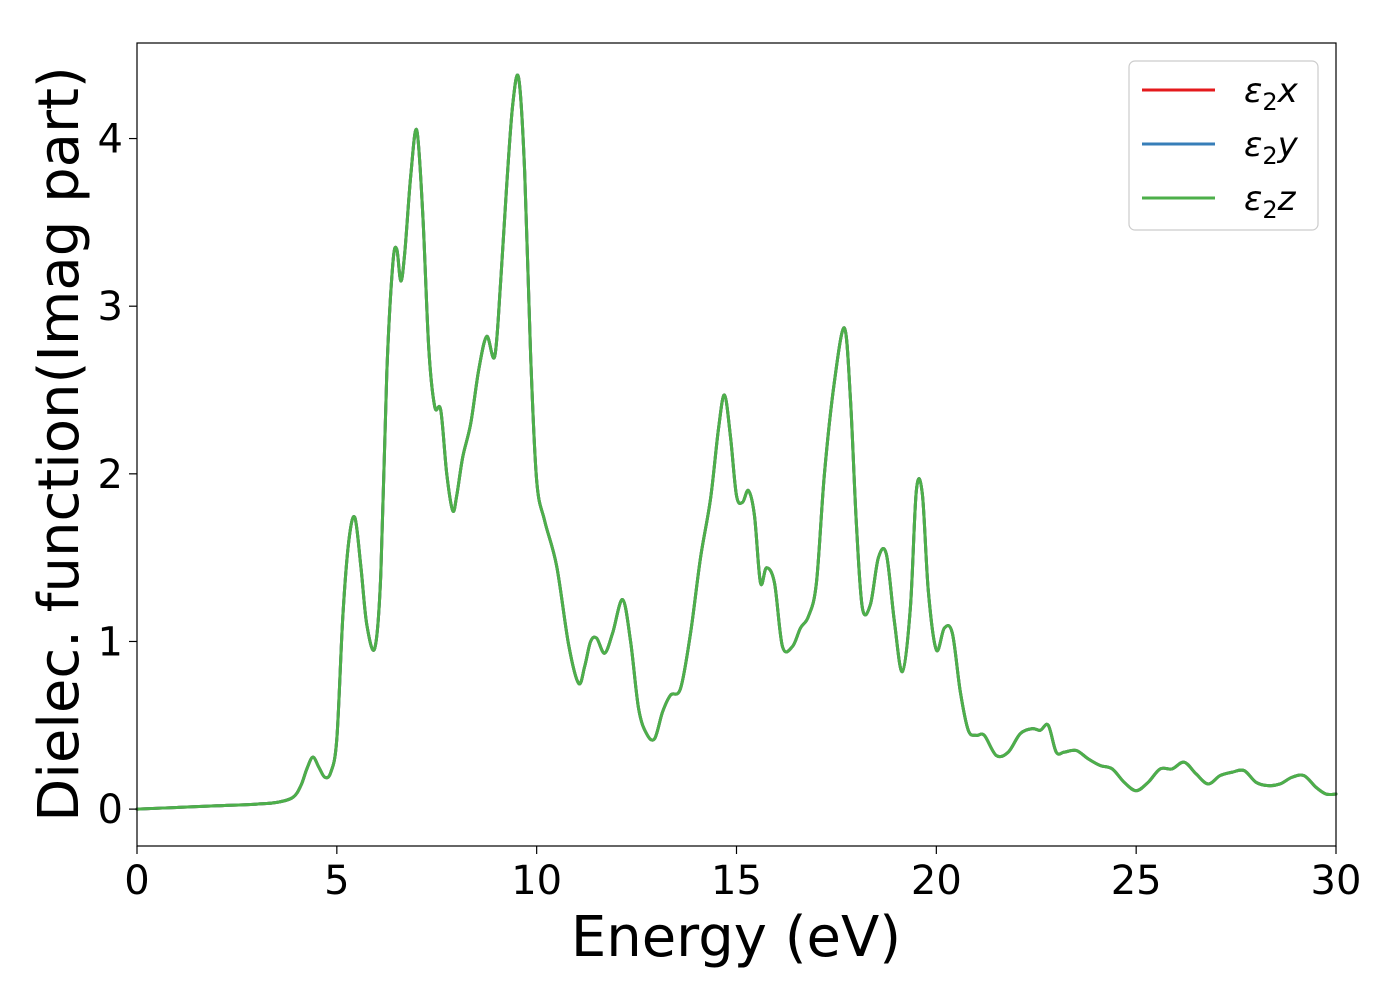  Describe the element at coordinates (1271, 93) in the screenshot. I see `legend-label-x: ε2x` at that location.